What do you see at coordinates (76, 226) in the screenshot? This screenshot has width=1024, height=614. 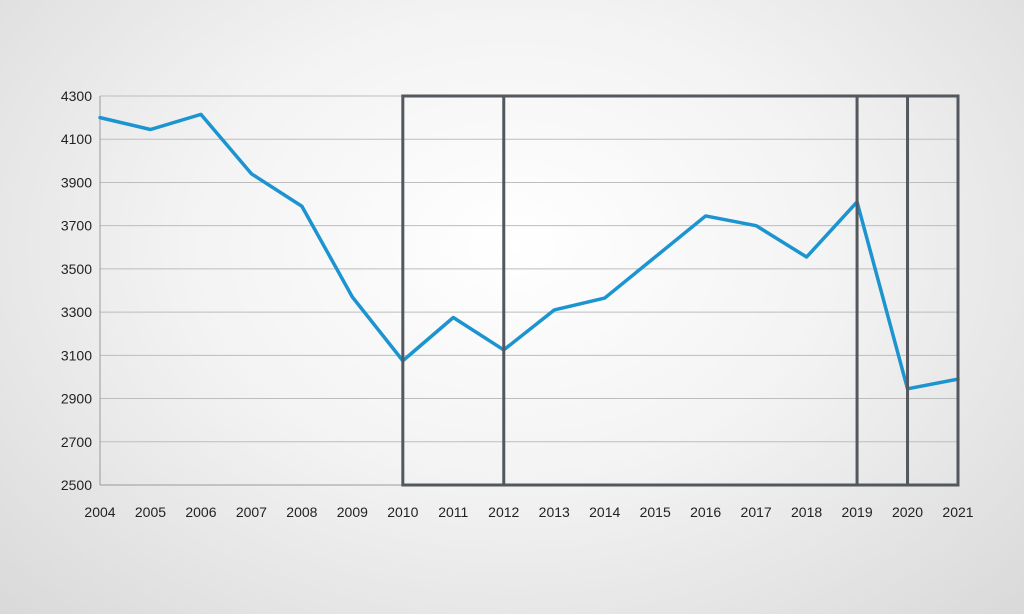 I see `y-tick-label: 3700` at bounding box center [76, 226].